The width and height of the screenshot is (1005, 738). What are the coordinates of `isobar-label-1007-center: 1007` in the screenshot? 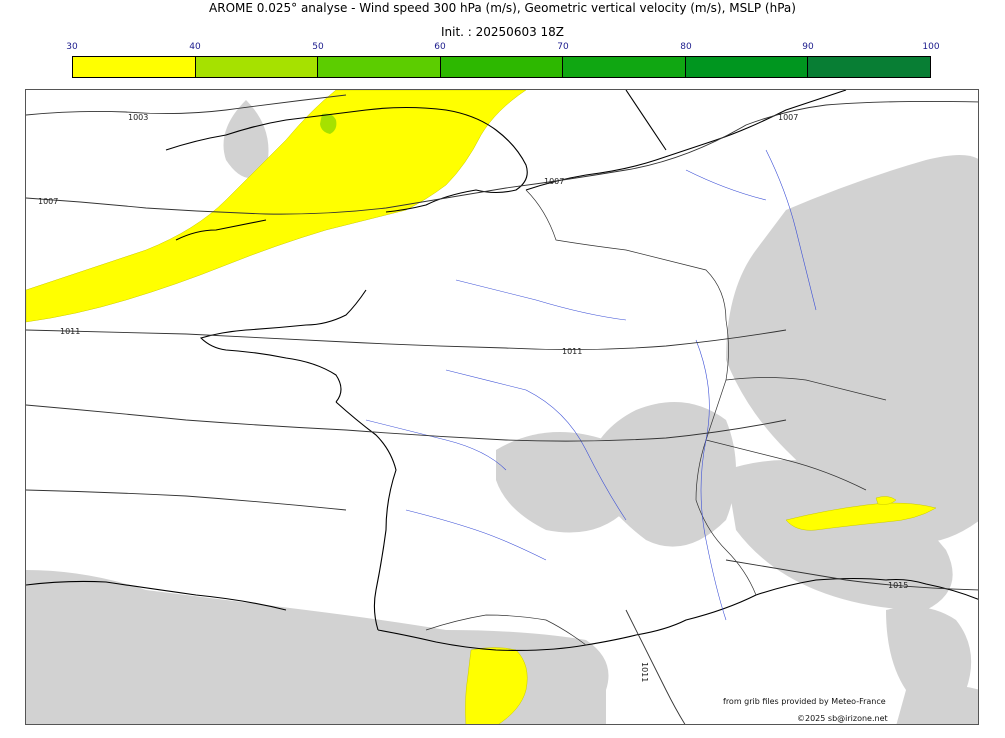 It's located at (554, 181).